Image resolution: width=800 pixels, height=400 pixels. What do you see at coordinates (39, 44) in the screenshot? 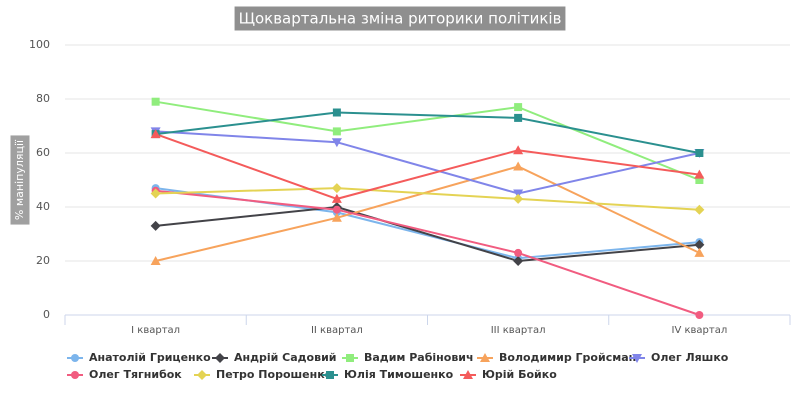
I see `y-tick-label: 100` at bounding box center [39, 44].